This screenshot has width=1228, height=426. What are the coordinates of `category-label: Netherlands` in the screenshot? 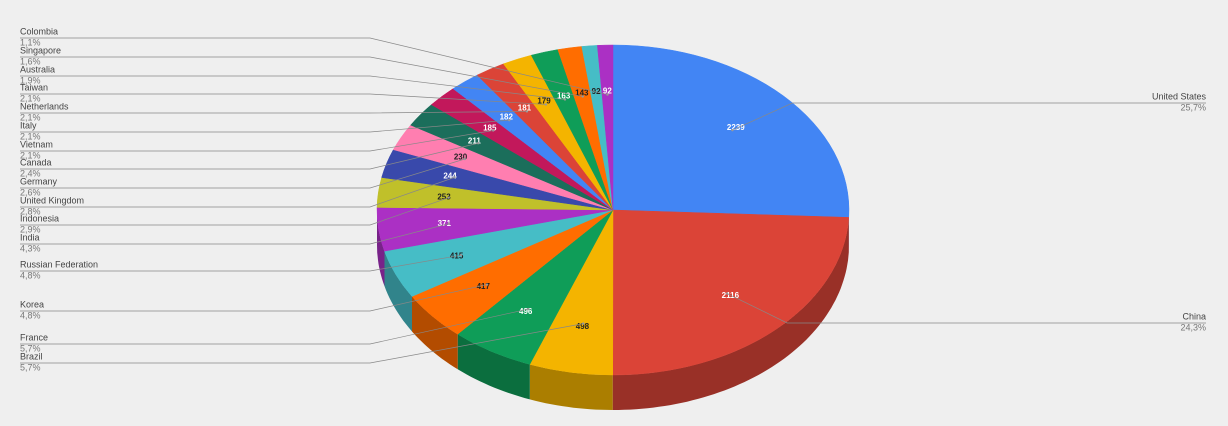 It's located at (44, 106).